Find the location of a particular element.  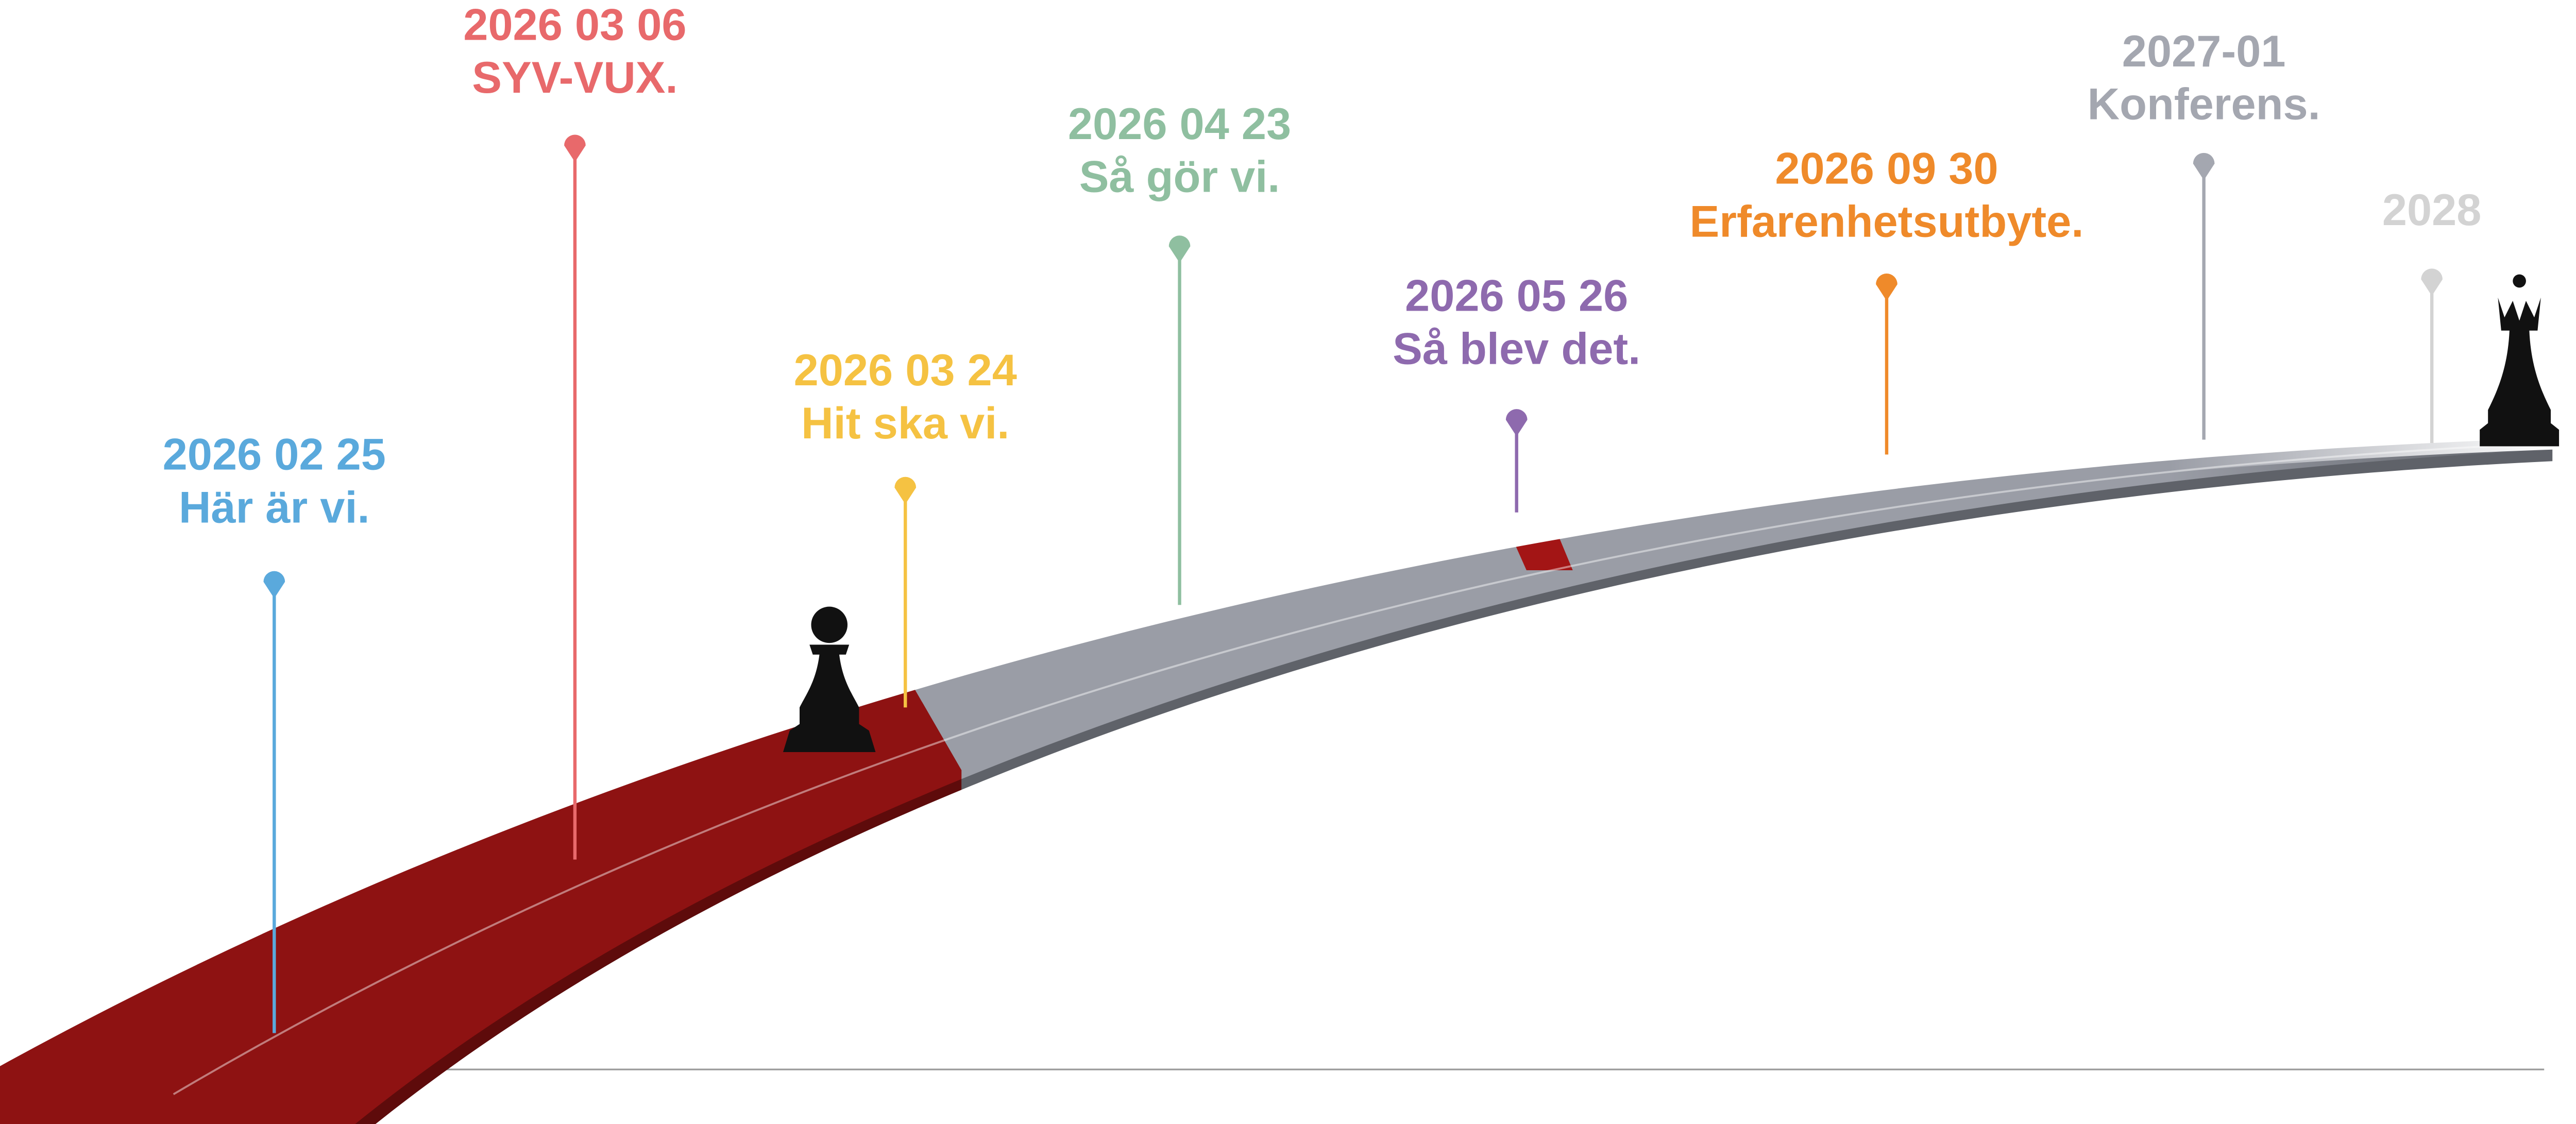

pawn-body is located at coordinates (829, 698).